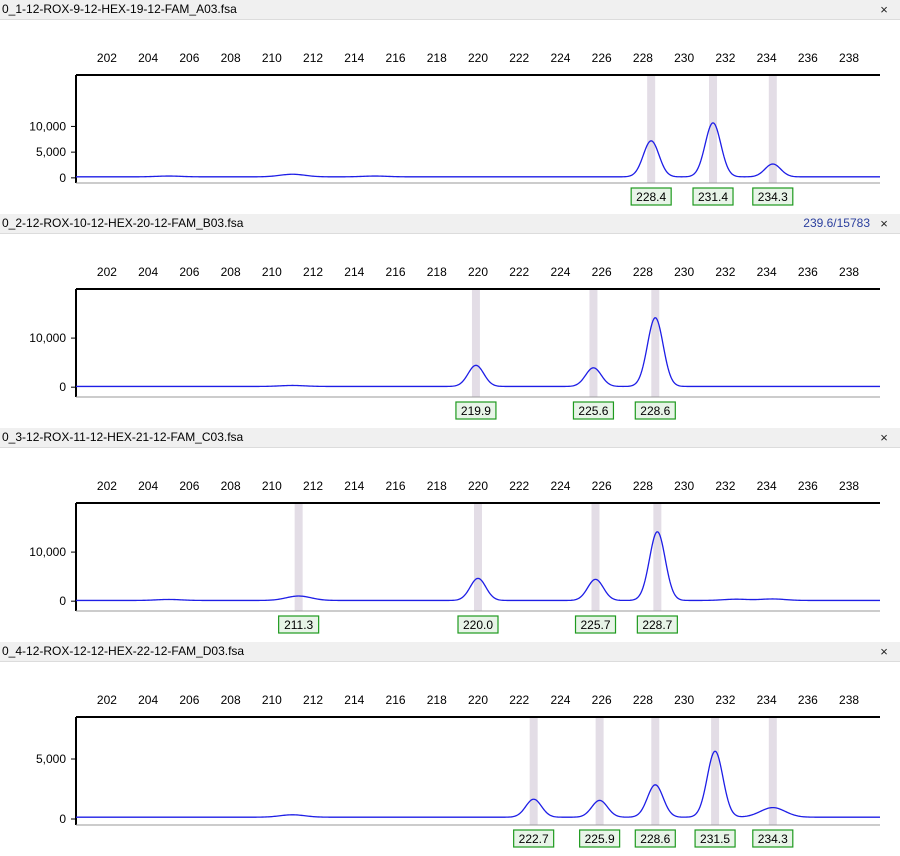  Describe the element at coordinates (313, 486) in the screenshot. I see `x-tick-label: 212` at that location.